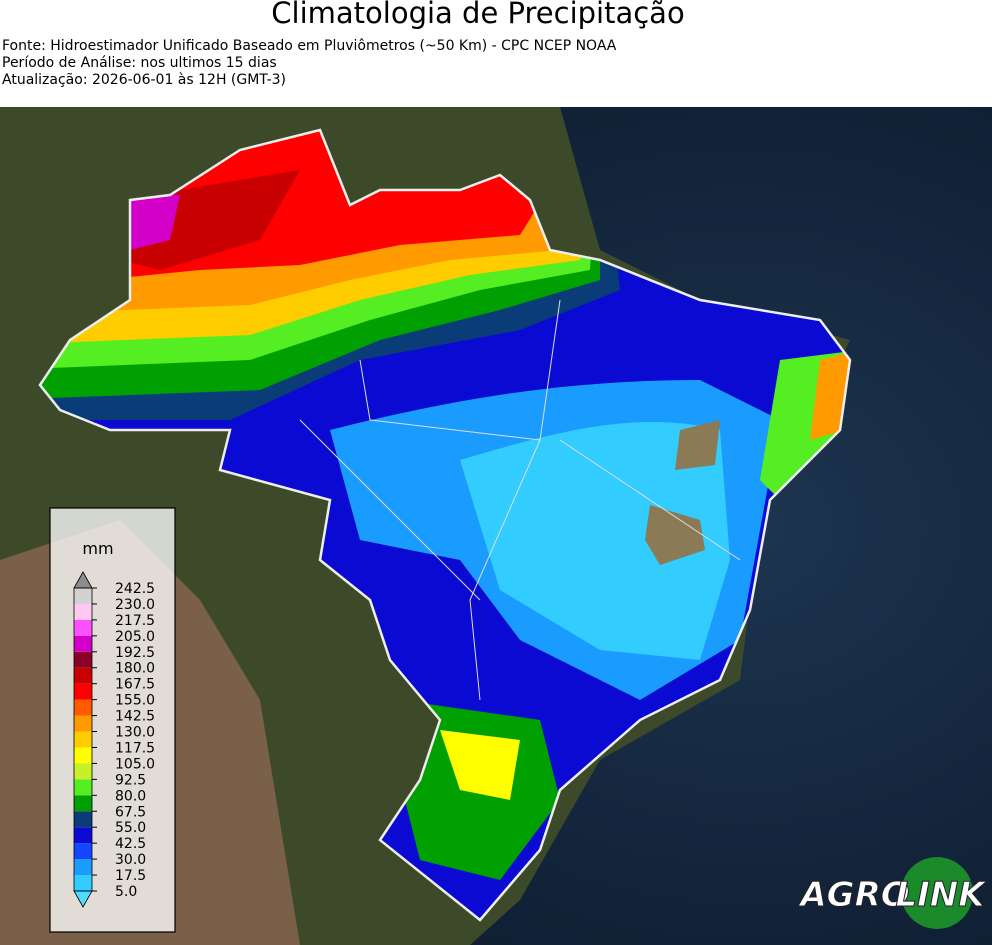 Image resolution: width=992 pixels, height=945 pixels. Describe the element at coordinates (135, 669) in the screenshot. I see `colorbar-tick-label: 180.0` at that location.